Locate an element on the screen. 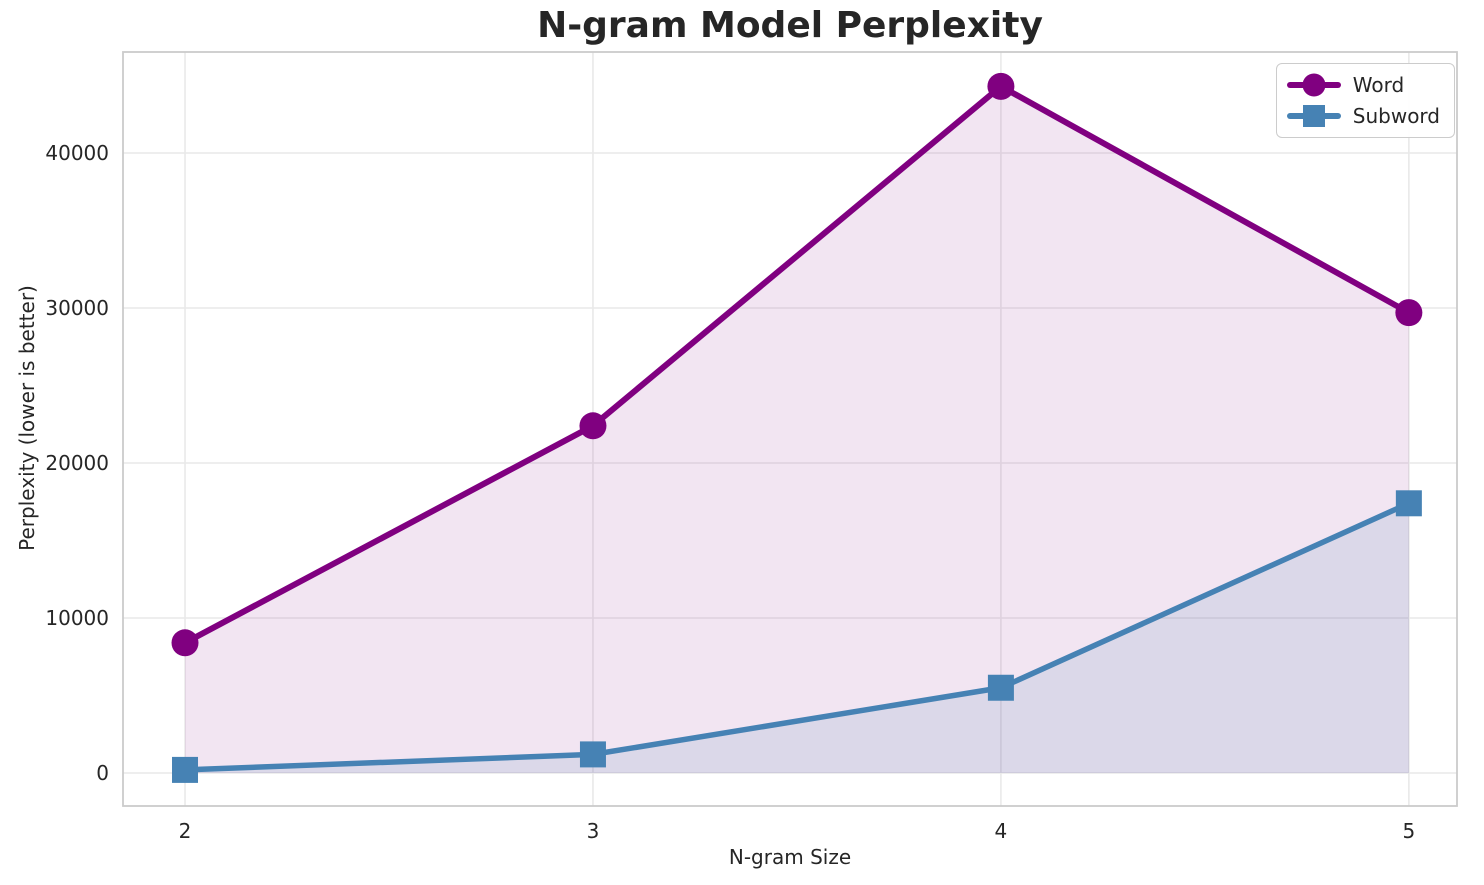 Image resolution: width=1484 pixels, height=885 pixels. chart-title: N-gram Model Perplexity is located at coordinates (790, 25).